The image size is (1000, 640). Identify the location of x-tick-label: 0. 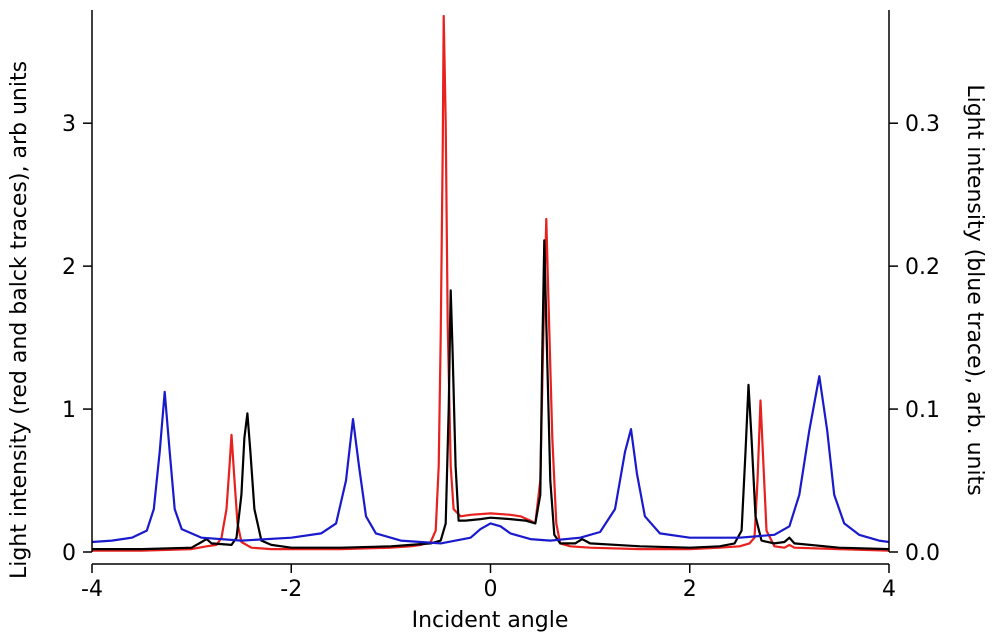
(491, 589).